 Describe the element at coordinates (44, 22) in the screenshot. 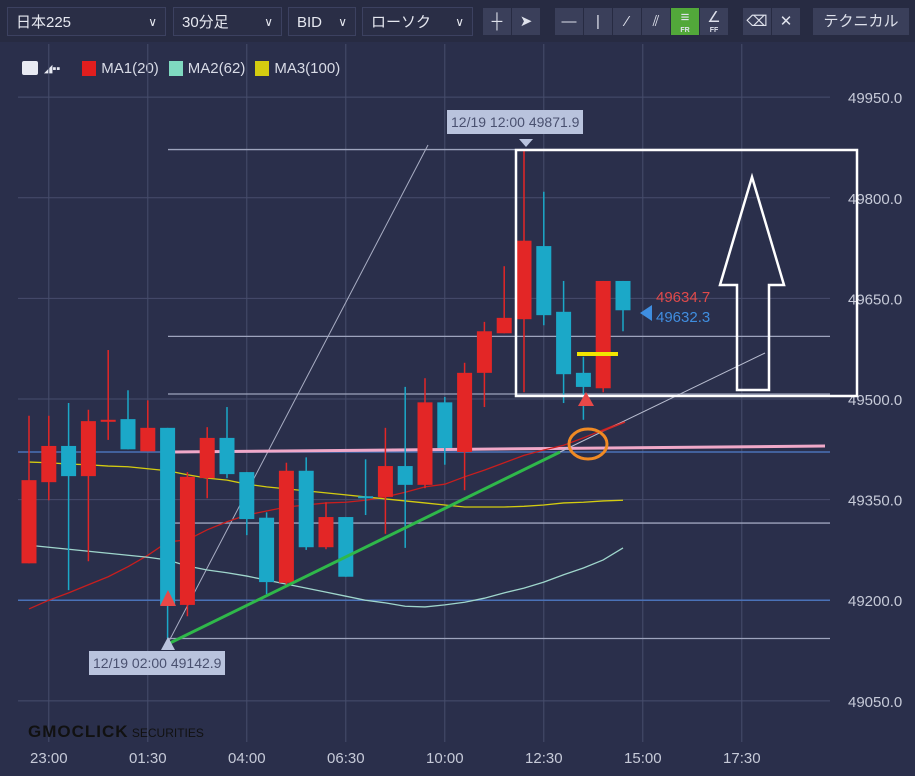

I see `symbol-value: 日本225` at that location.